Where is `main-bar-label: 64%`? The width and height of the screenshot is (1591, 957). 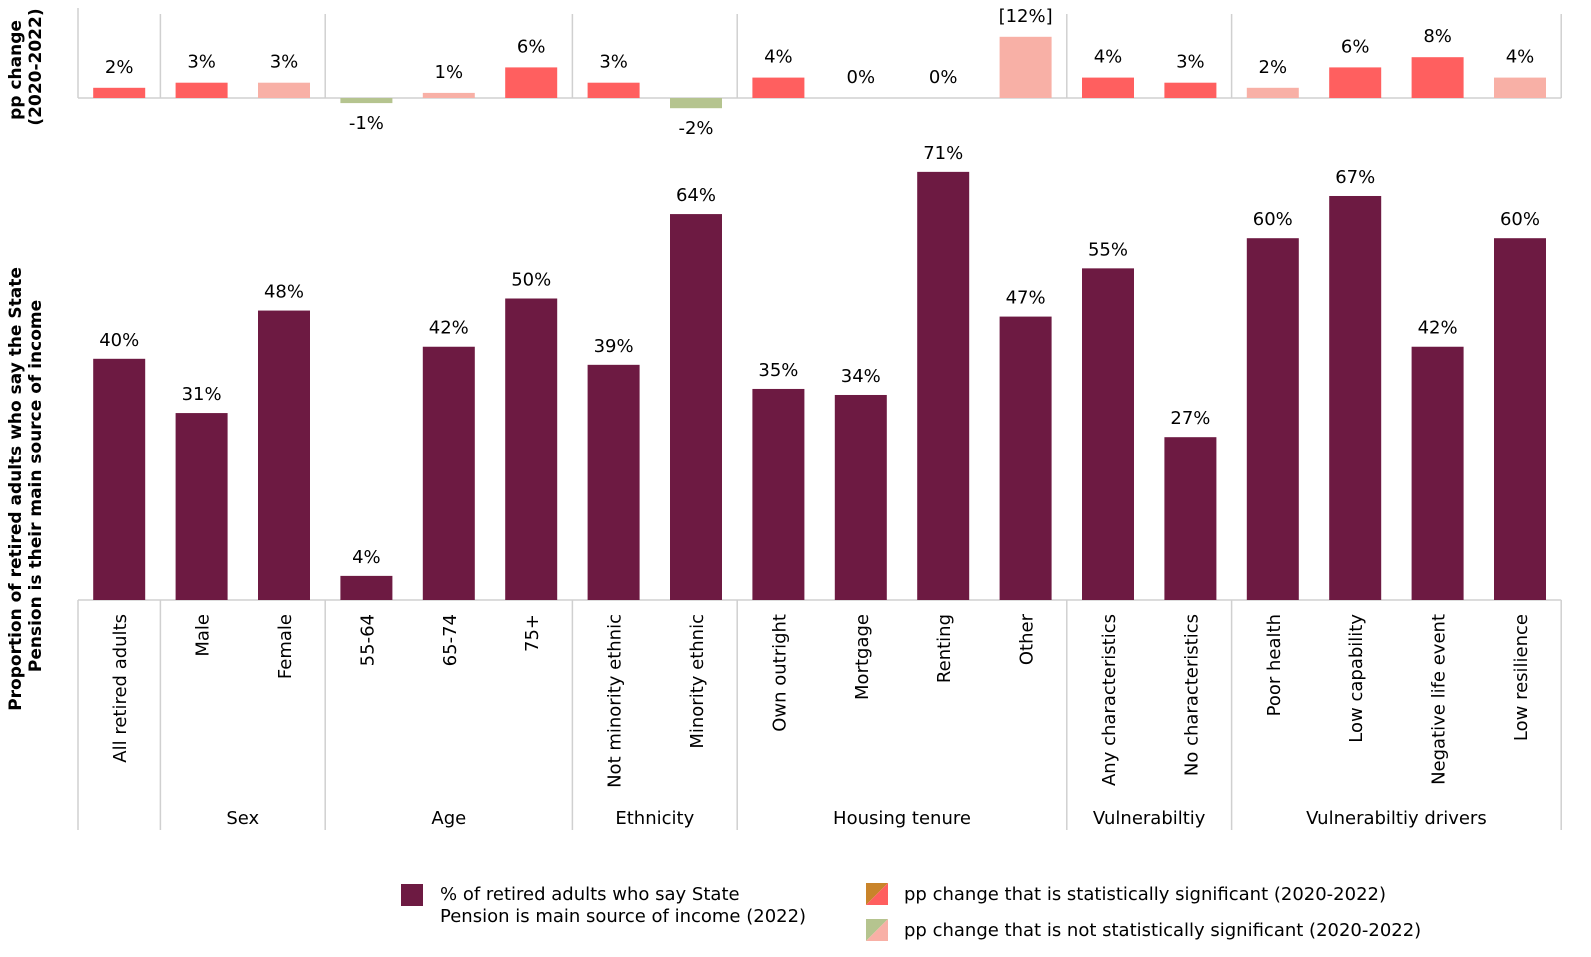 main-bar-label: 64% is located at coordinates (696, 195).